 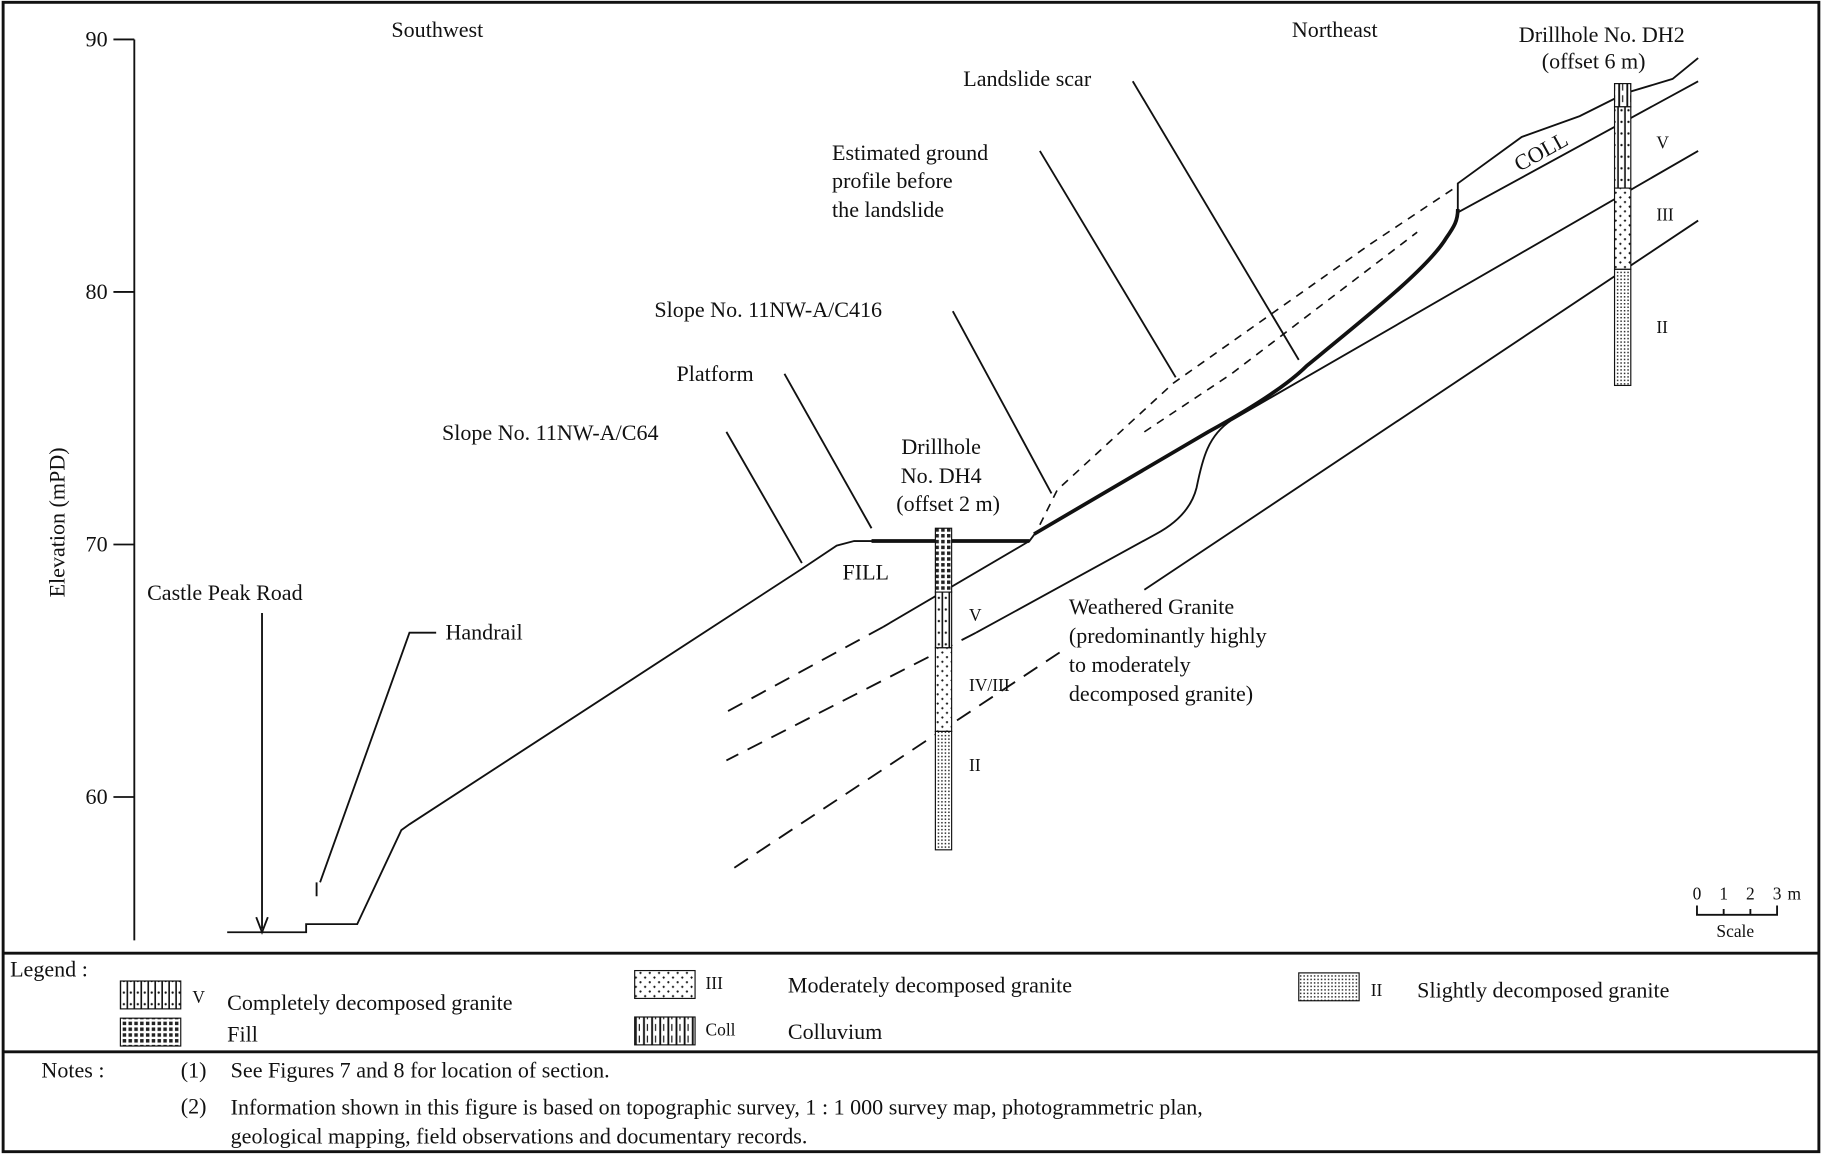 I want to click on label: (offset 2 m), so click(x=948, y=503).